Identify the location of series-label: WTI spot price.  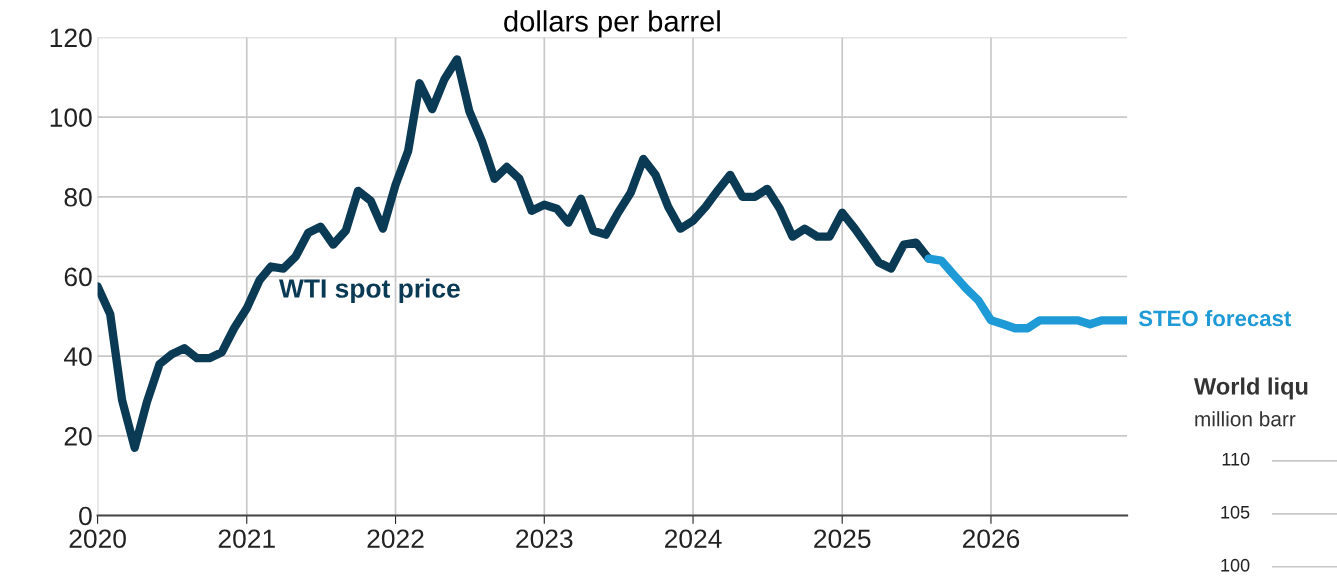
(369, 291).